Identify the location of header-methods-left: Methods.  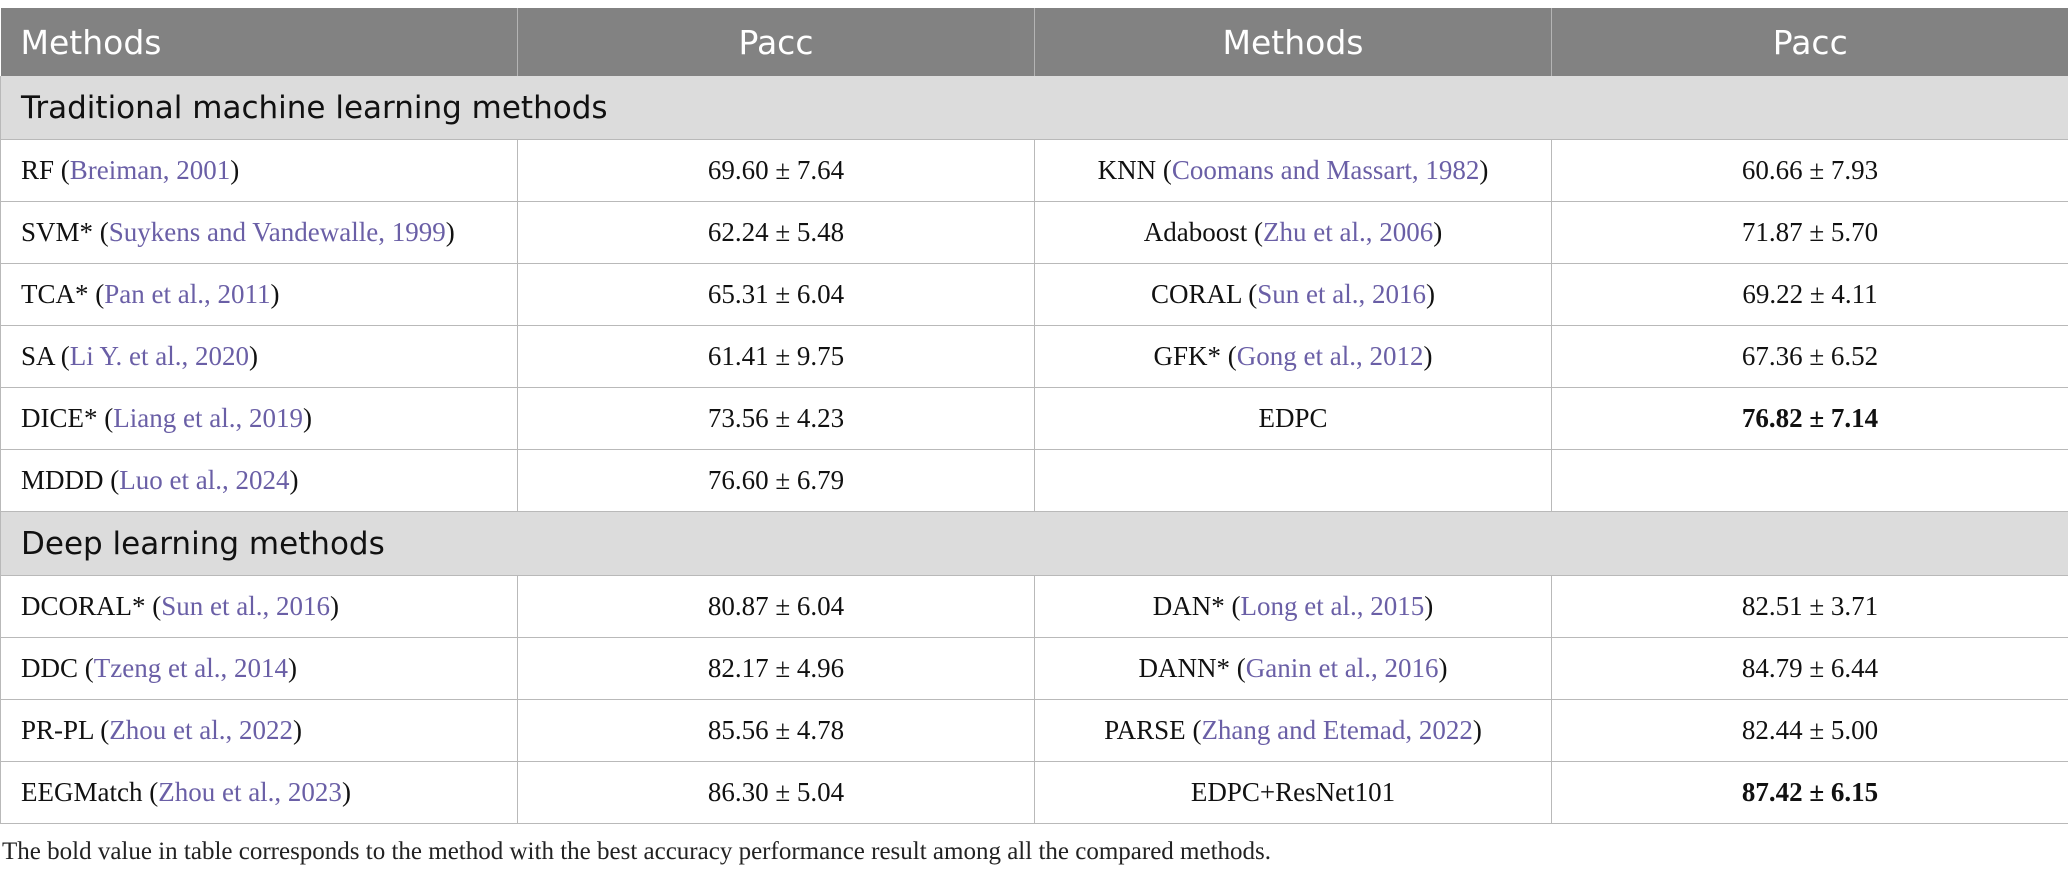
(259, 42).